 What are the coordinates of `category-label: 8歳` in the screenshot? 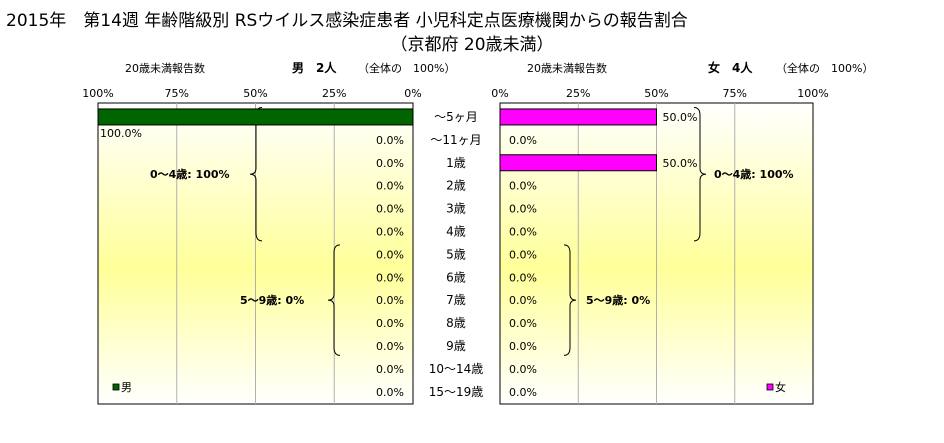 It's located at (456, 323).